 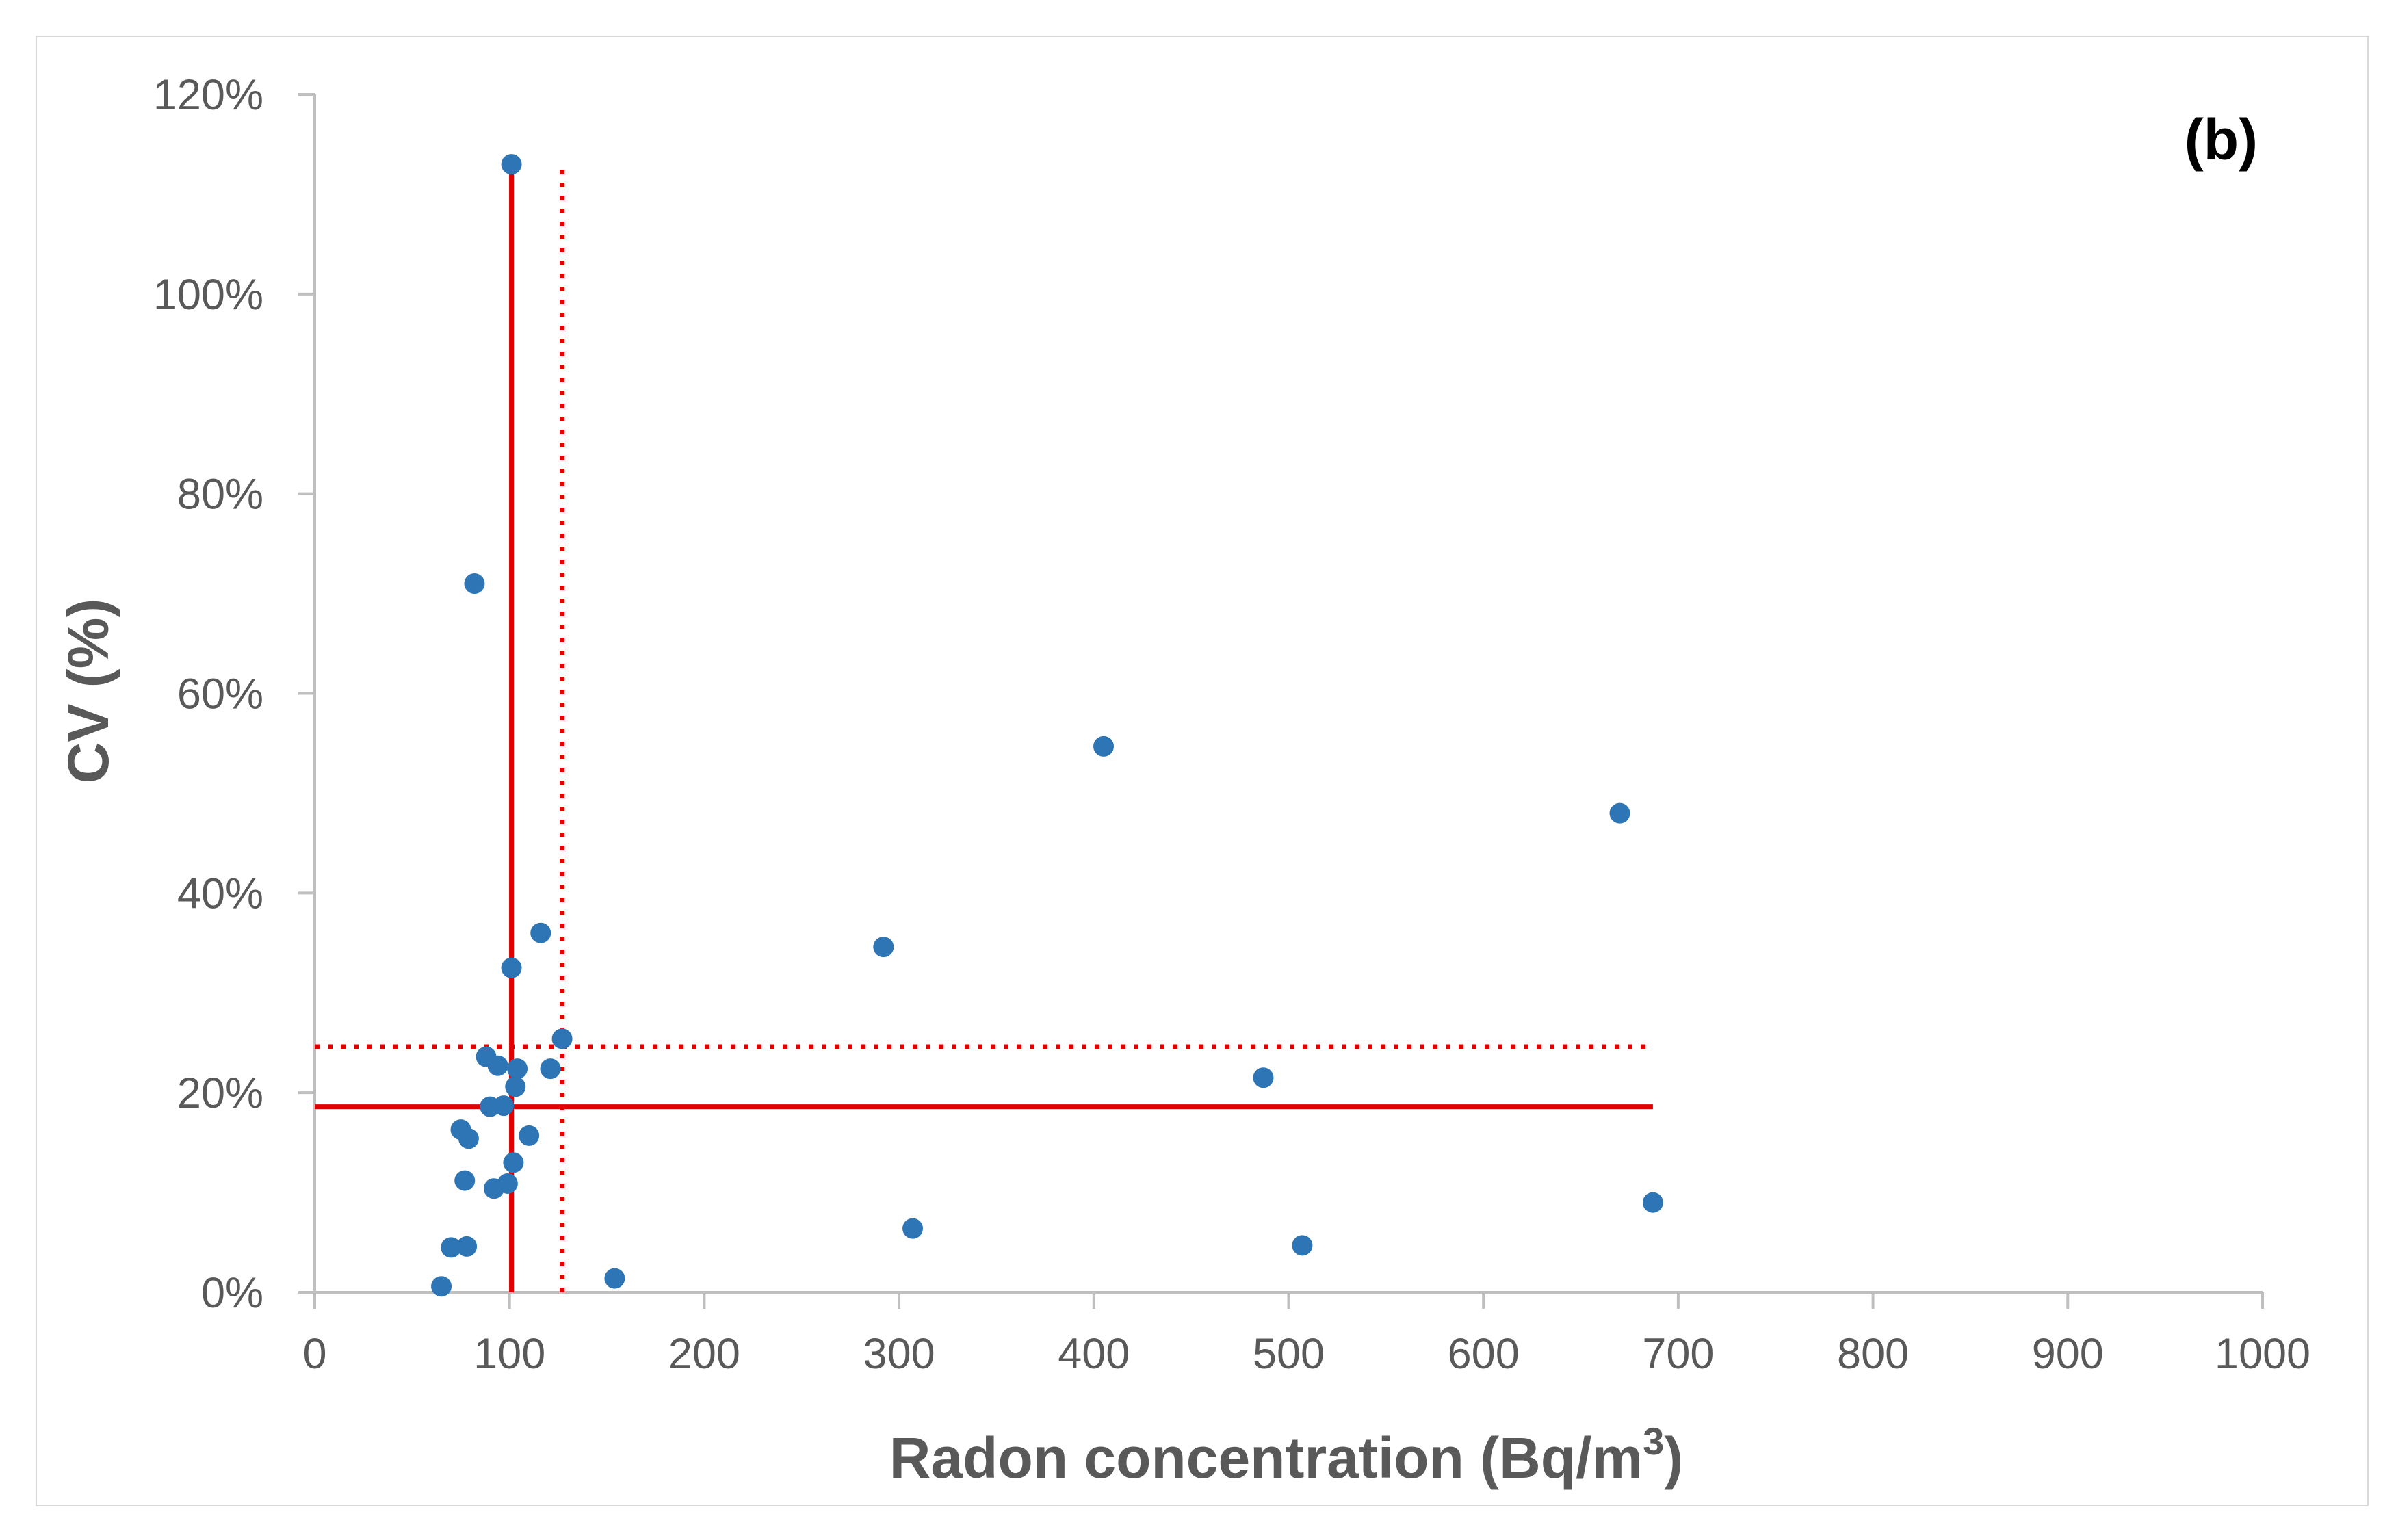 What do you see at coordinates (1484, 1354) in the screenshot?
I see `x-tick-label: 600` at bounding box center [1484, 1354].